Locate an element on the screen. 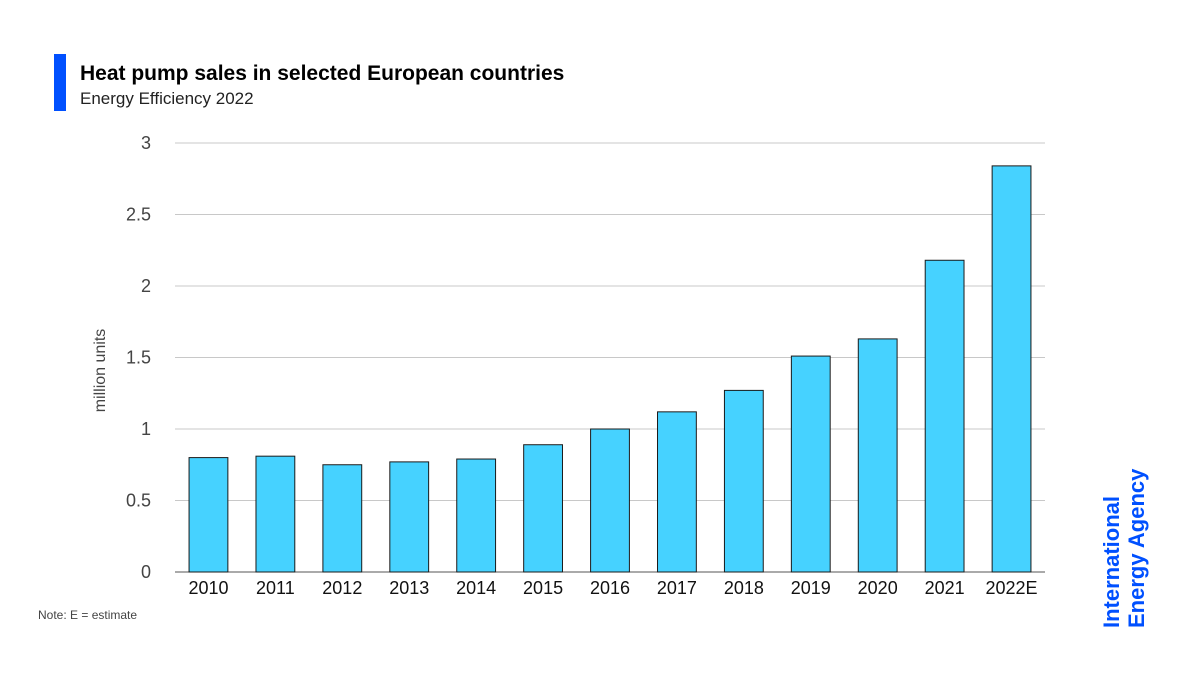 This screenshot has height=675, width=1200. x-tick-label: 2013 is located at coordinates (409, 588).